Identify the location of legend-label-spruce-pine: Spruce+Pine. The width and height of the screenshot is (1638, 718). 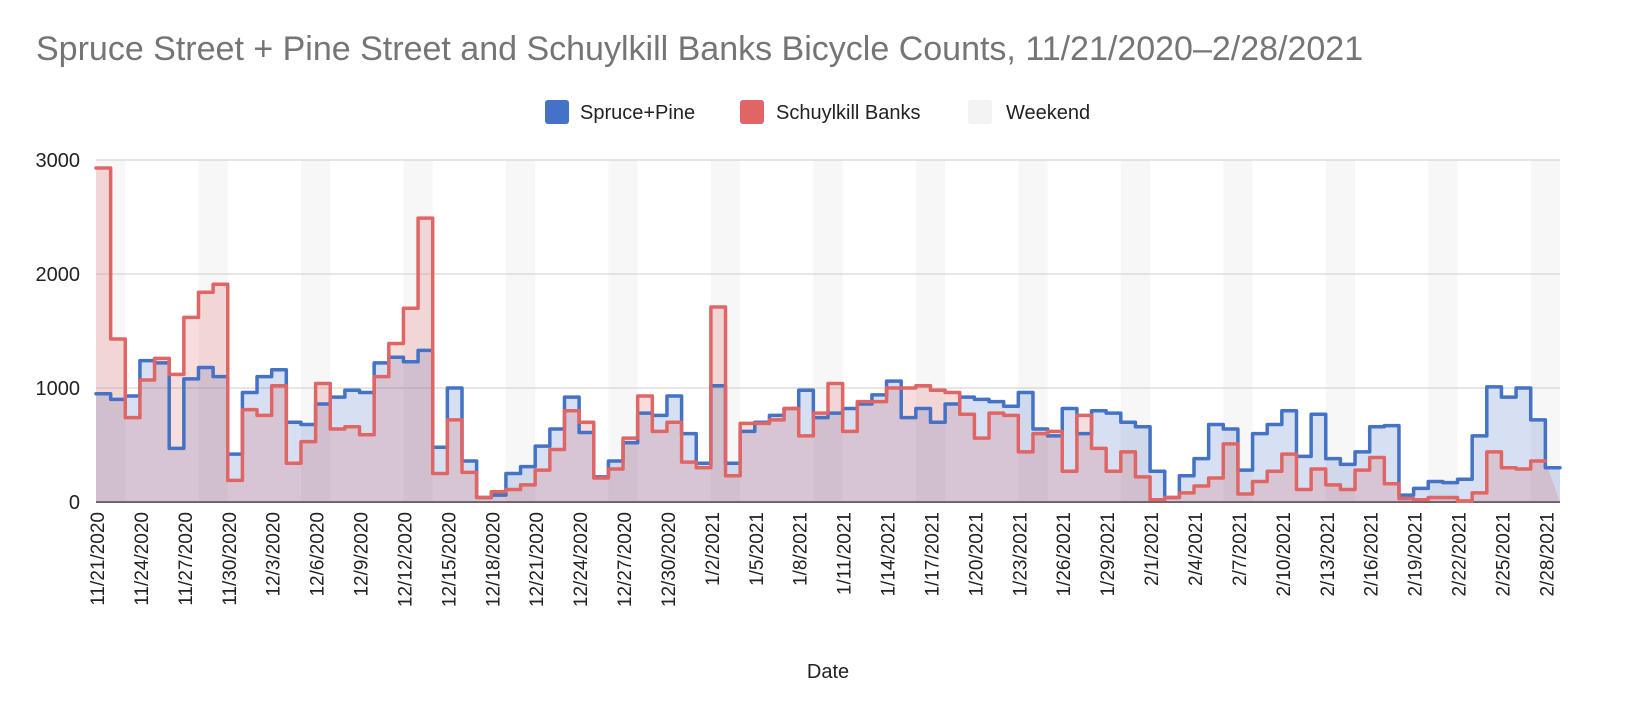
(637, 113).